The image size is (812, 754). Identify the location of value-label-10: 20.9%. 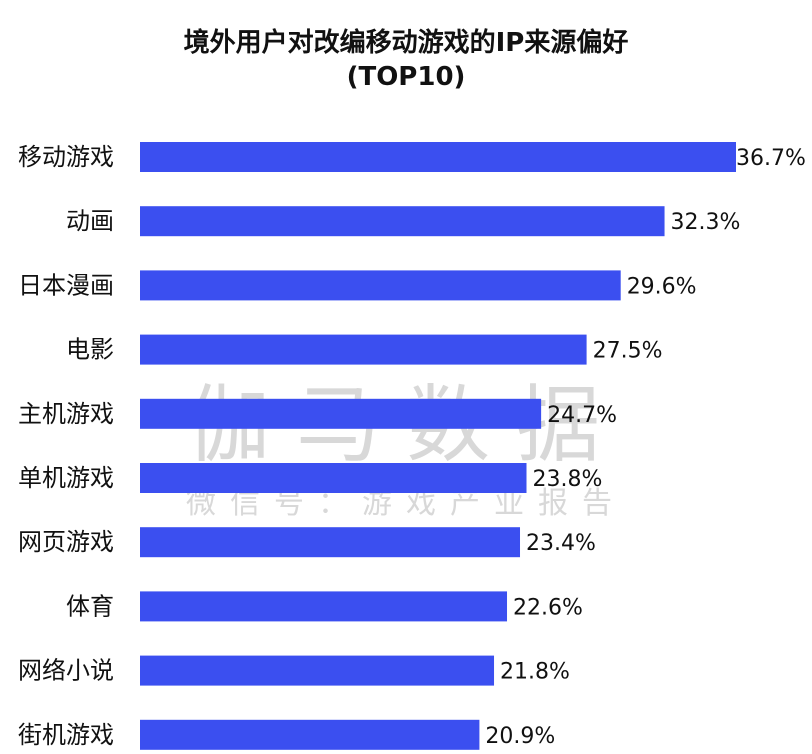
(520, 736).